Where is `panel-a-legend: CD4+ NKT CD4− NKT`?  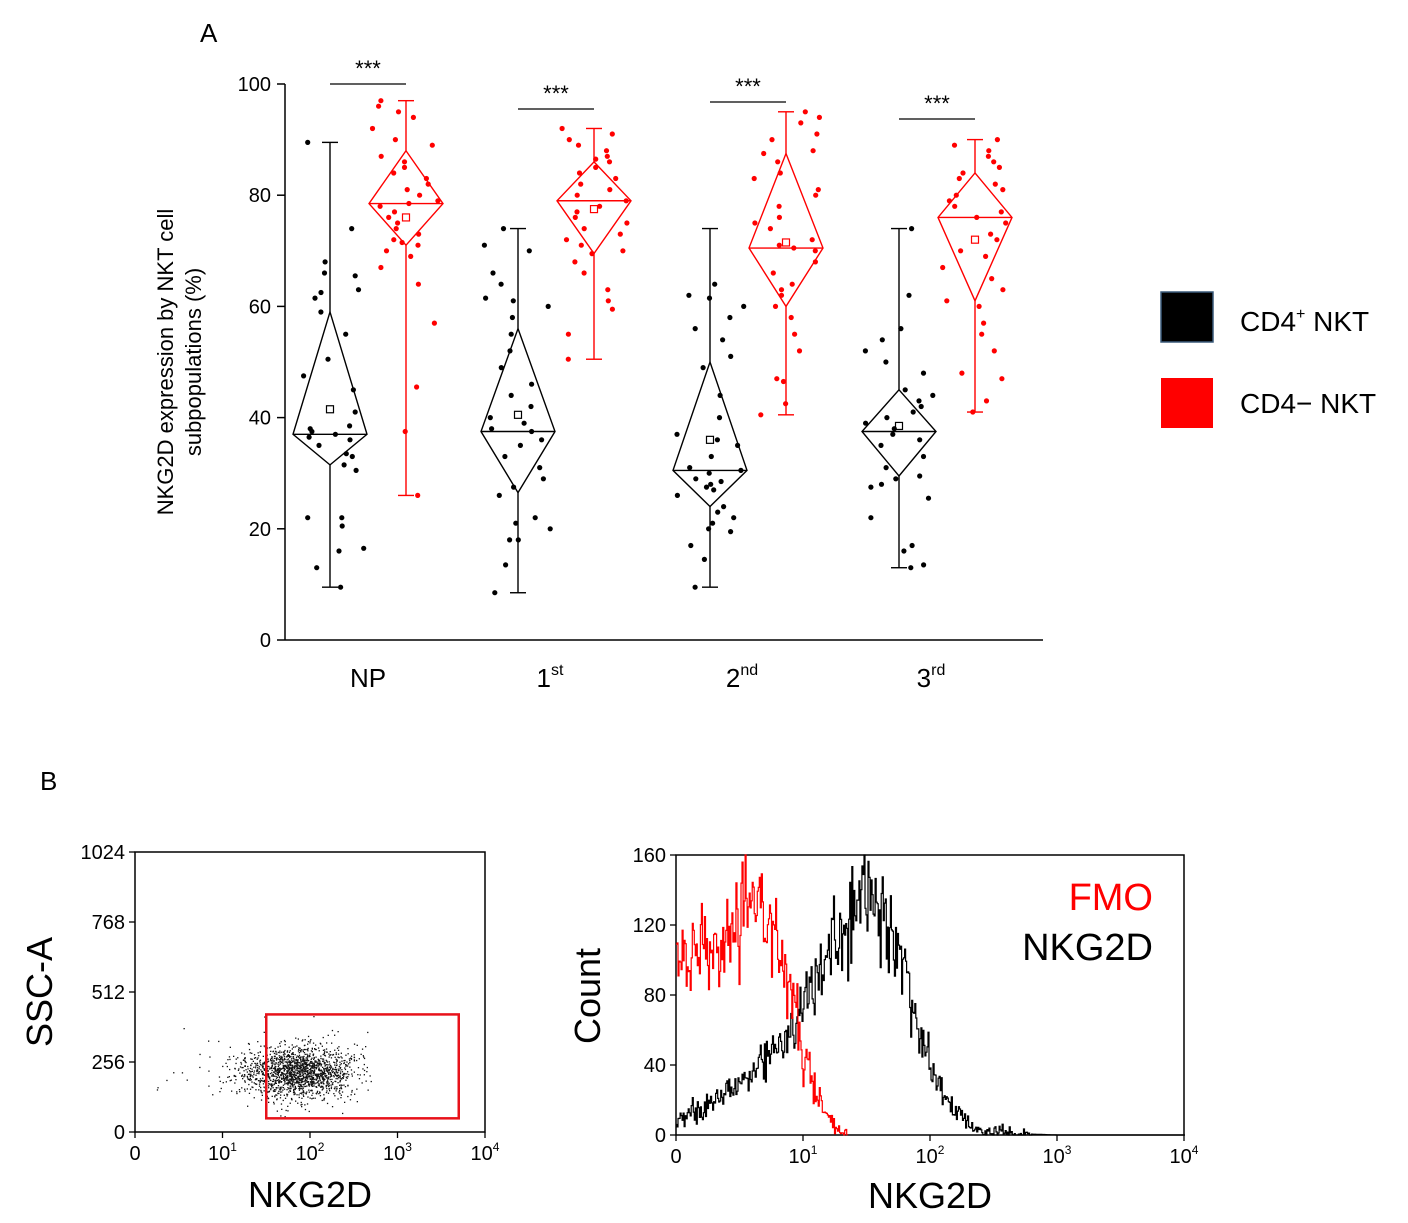 panel-a-legend: CD4+ NKT CD4− NKT is located at coordinates (1268, 359).